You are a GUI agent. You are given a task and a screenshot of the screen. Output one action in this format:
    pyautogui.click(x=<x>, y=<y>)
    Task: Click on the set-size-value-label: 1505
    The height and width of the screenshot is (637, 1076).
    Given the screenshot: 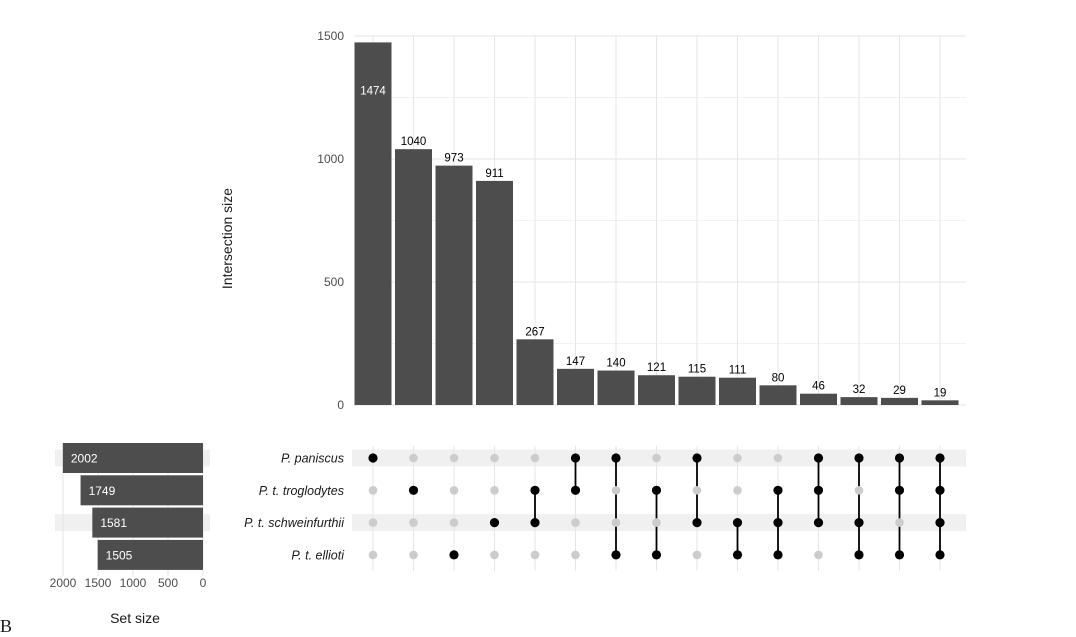 What is the action you would take?
    pyautogui.click(x=119, y=555)
    